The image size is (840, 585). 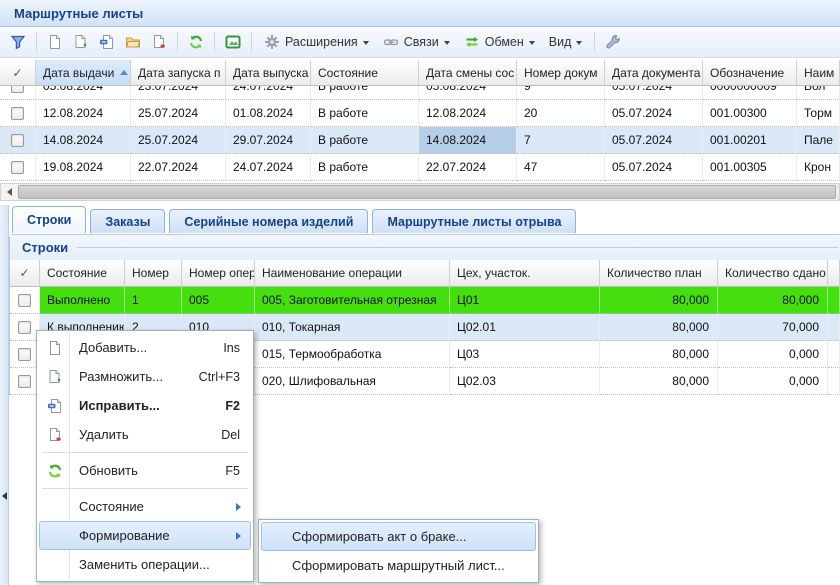 What do you see at coordinates (834, 273) in the screenshot?
I see `column-header-extra` at bounding box center [834, 273].